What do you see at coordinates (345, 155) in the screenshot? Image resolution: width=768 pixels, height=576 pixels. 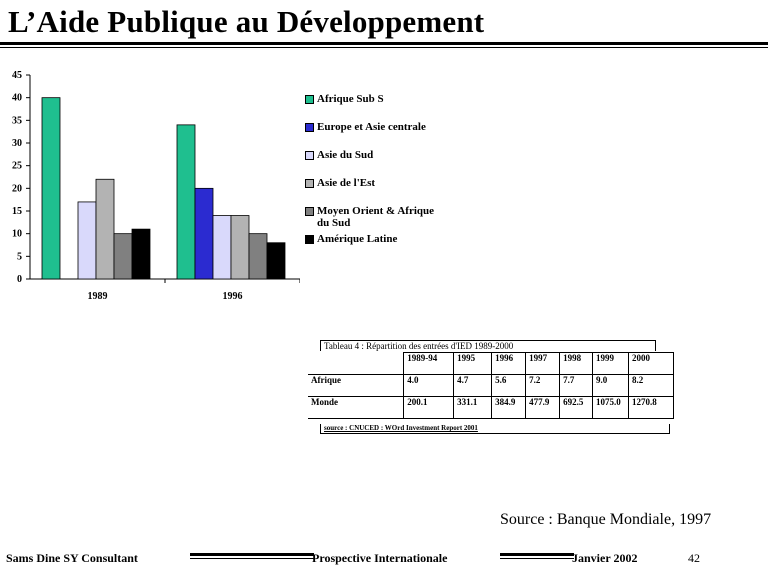 I see `legend-label: Asie du Sud` at bounding box center [345, 155].